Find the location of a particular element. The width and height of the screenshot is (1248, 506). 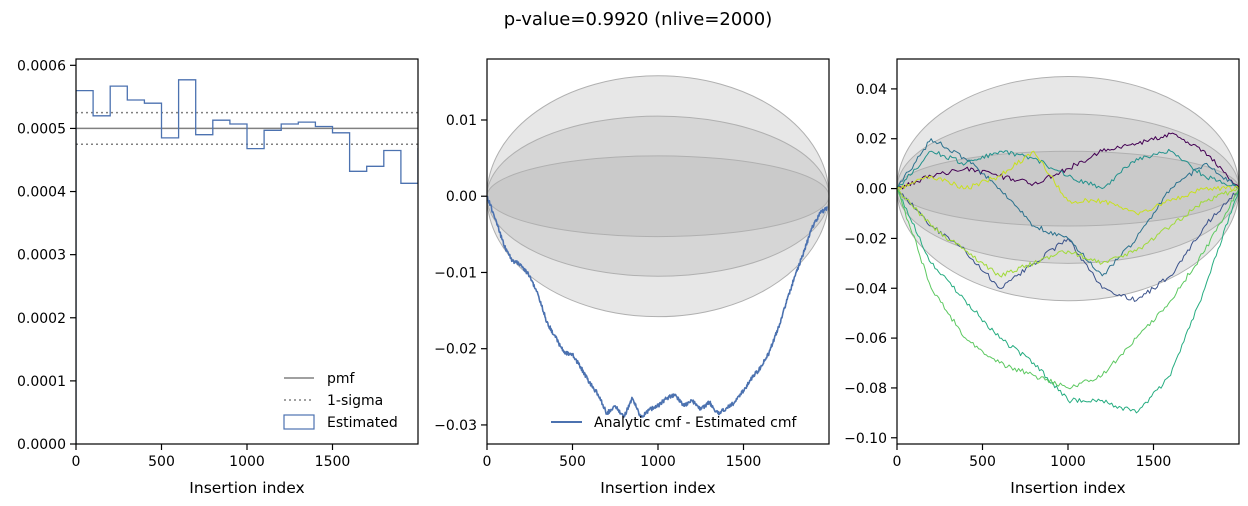

figure-title: p-value=0.9920 (nlive=2000) is located at coordinates (638, 19).